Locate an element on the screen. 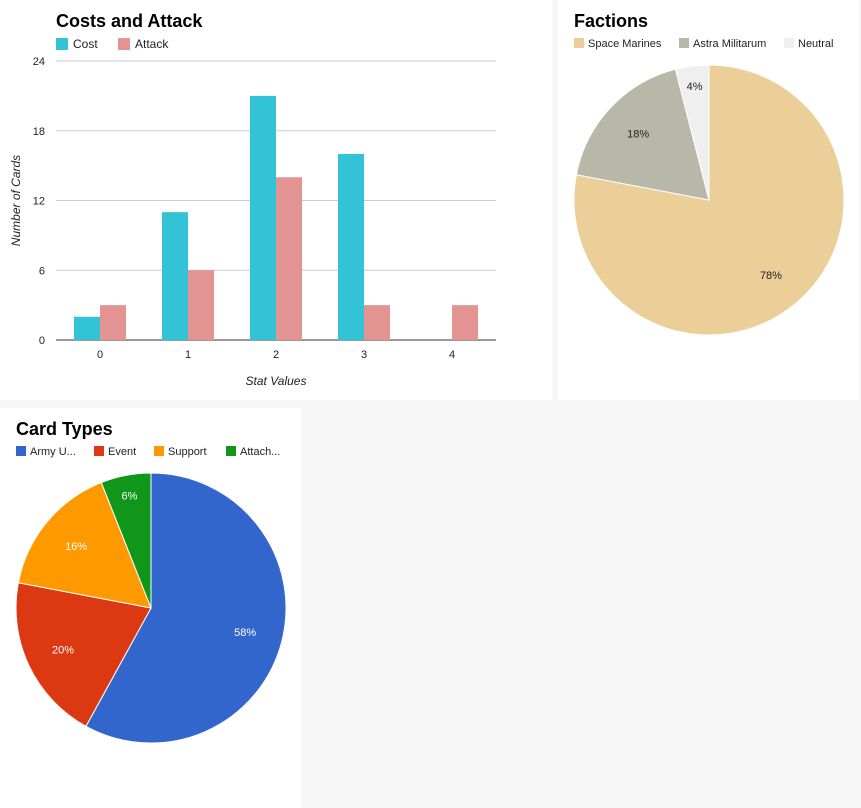 The height and width of the screenshot is (808, 861). x-tick-label: 3 is located at coordinates (364, 355).